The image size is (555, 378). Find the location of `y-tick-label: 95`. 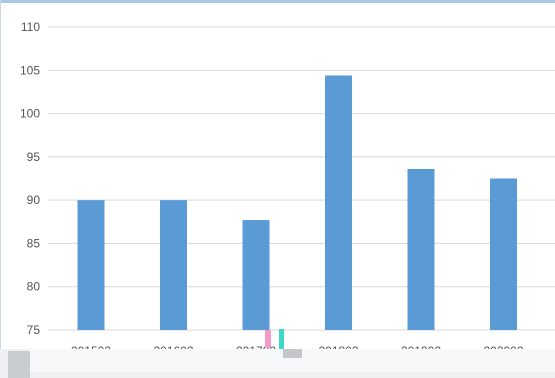

y-tick-label: 95 is located at coordinates (34, 157).